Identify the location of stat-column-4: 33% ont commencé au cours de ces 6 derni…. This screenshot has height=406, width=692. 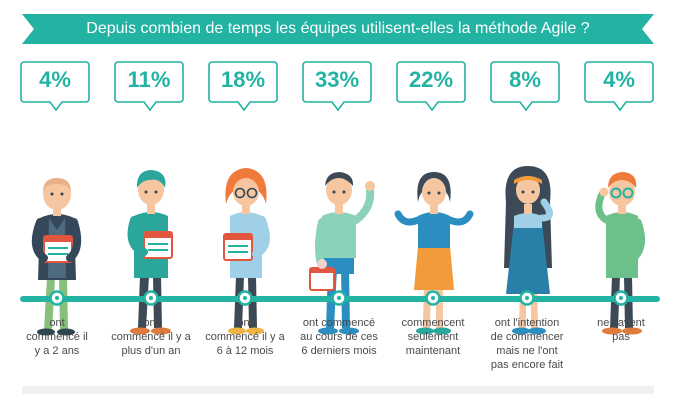
(339, 220).